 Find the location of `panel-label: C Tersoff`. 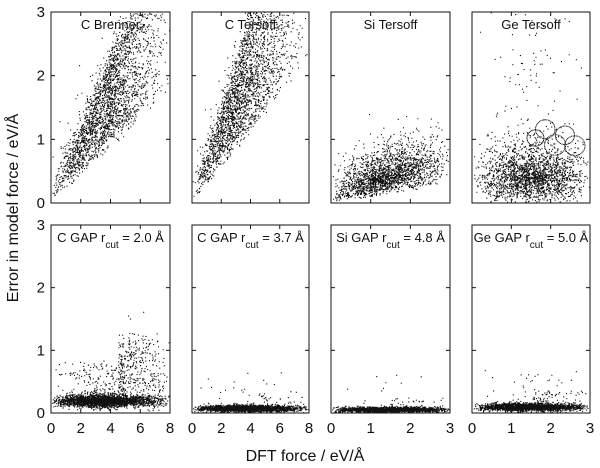

panel-label: C Tersoff is located at coordinates (251, 24).